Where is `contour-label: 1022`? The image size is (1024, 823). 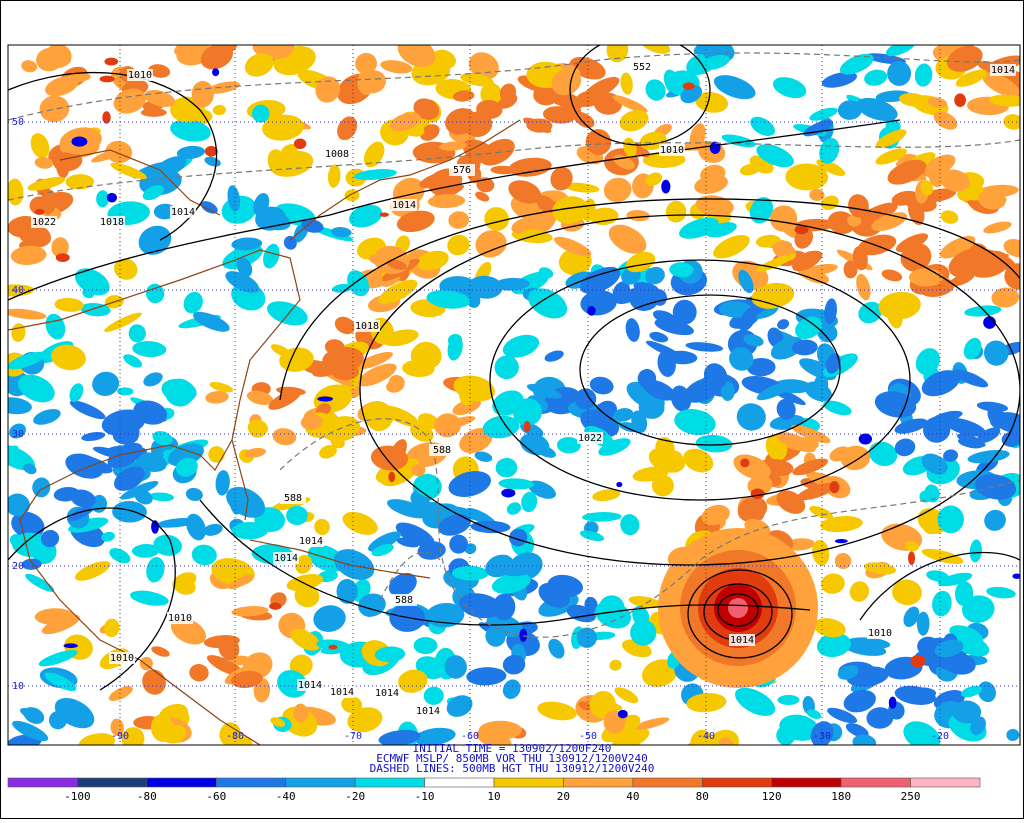
contour-label: 1022 is located at coordinates (590, 438).